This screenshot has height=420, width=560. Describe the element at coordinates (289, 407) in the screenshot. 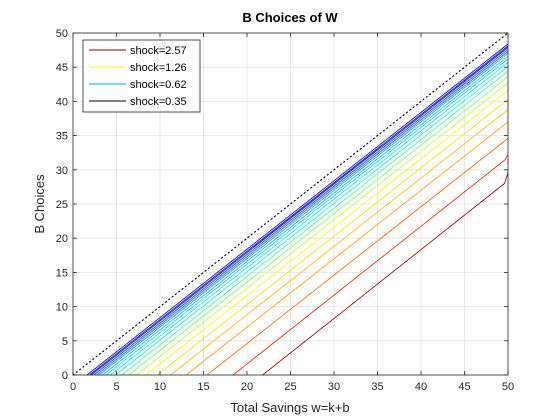

I see `x-axis-label: Total Savings w=k+b` at that location.